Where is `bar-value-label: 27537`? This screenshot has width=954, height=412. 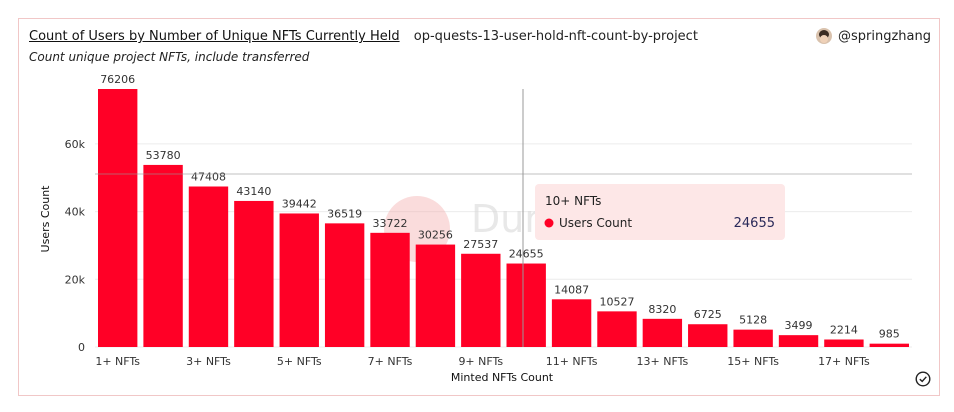
bar-value-label: 27537 is located at coordinates (480, 244).